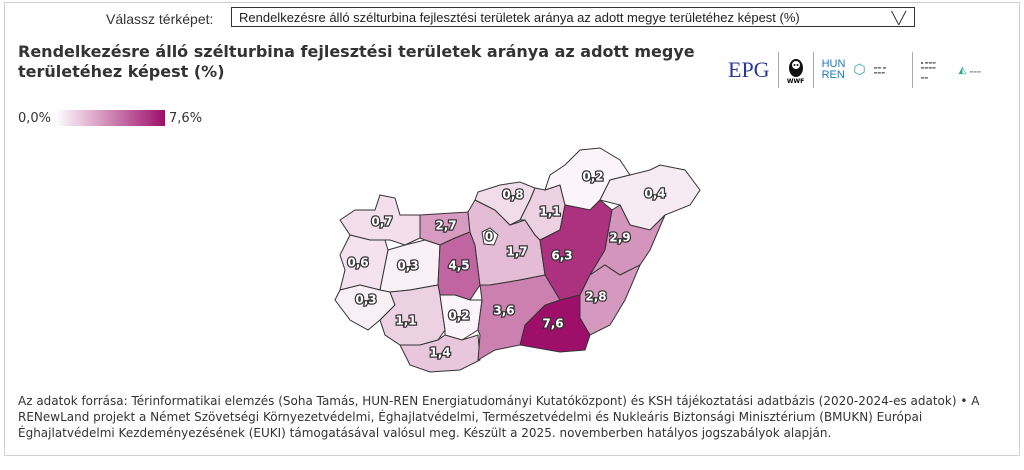 This screenshot has height=470, width=1024. What do you see at coordinates (458, 316) in the screenshot?
I see `county-label-tolna: 0,2` at bounding box center [458, 316].